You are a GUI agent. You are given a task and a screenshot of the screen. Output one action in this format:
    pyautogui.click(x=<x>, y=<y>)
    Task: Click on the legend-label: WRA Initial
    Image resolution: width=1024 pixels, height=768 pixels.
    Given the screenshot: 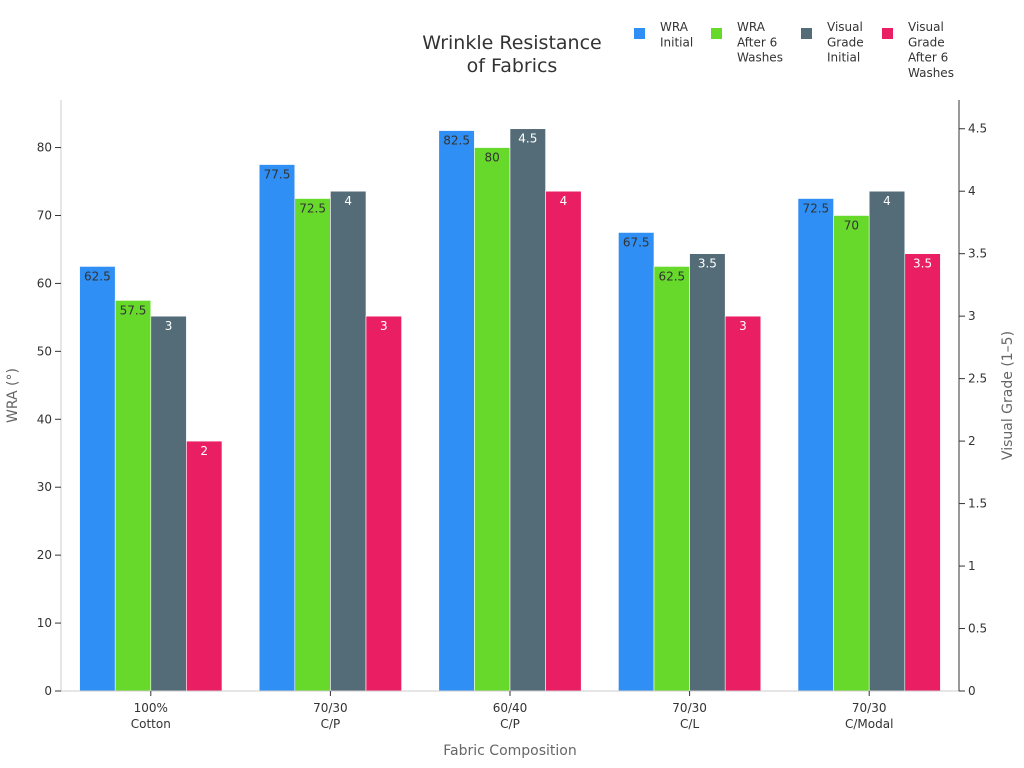 What is the action you would take?
    pyautogui.click(x=676, y=34)
    